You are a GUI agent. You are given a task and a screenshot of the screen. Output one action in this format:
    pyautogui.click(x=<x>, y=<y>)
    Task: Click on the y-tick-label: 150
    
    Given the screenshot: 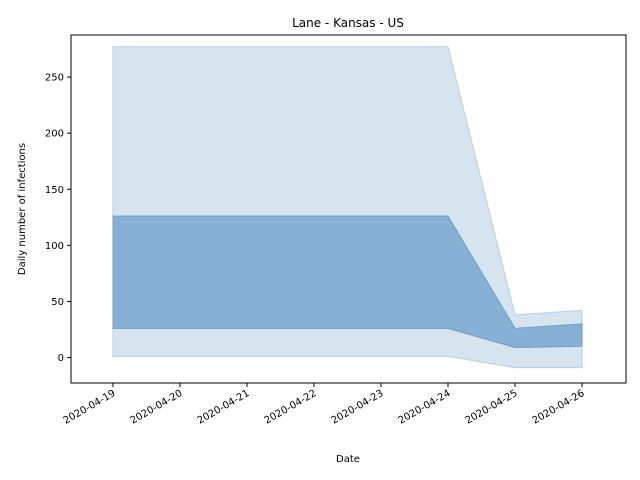 What is the action you would take?
    pyautogui.click(x=54, y=190)
    